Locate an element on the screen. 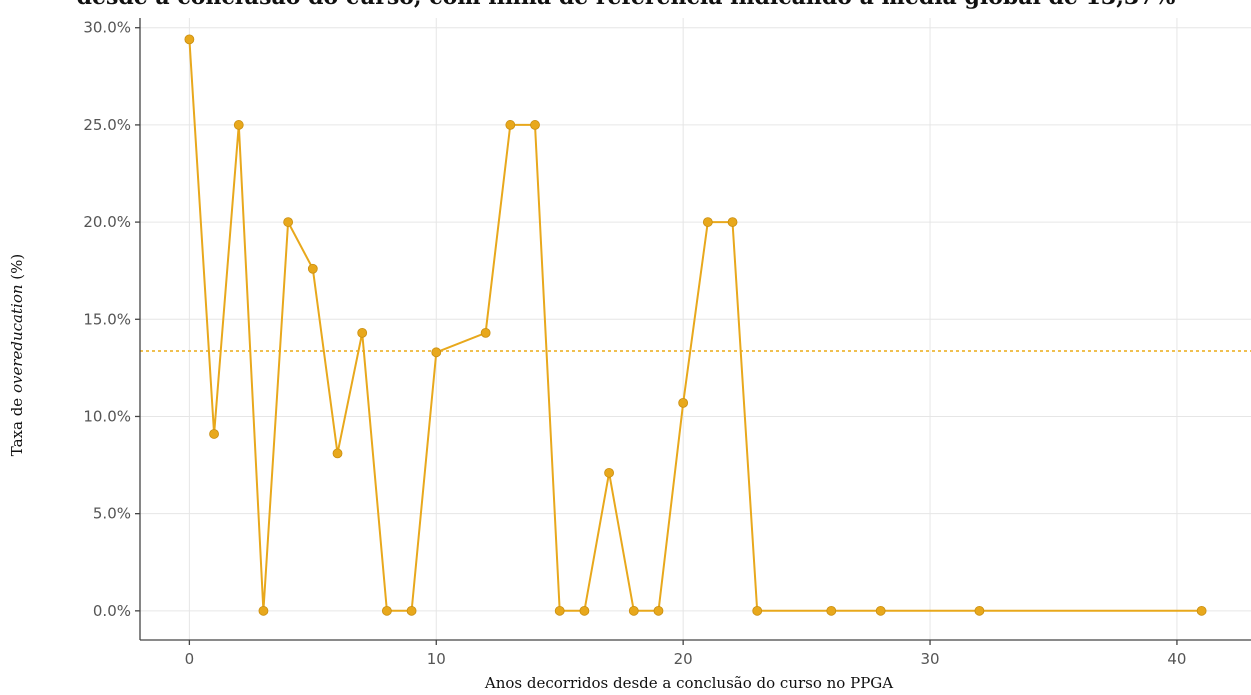  y-axis-label: Taxa de overeducation (%) is located at coordinates (17, 355).